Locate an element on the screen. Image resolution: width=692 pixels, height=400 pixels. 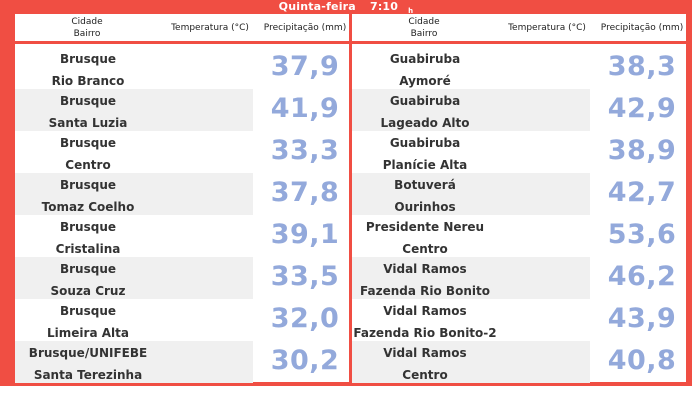
table-row: Vidal Ramos Centro 40,8 is located at coordinates (519, 362).